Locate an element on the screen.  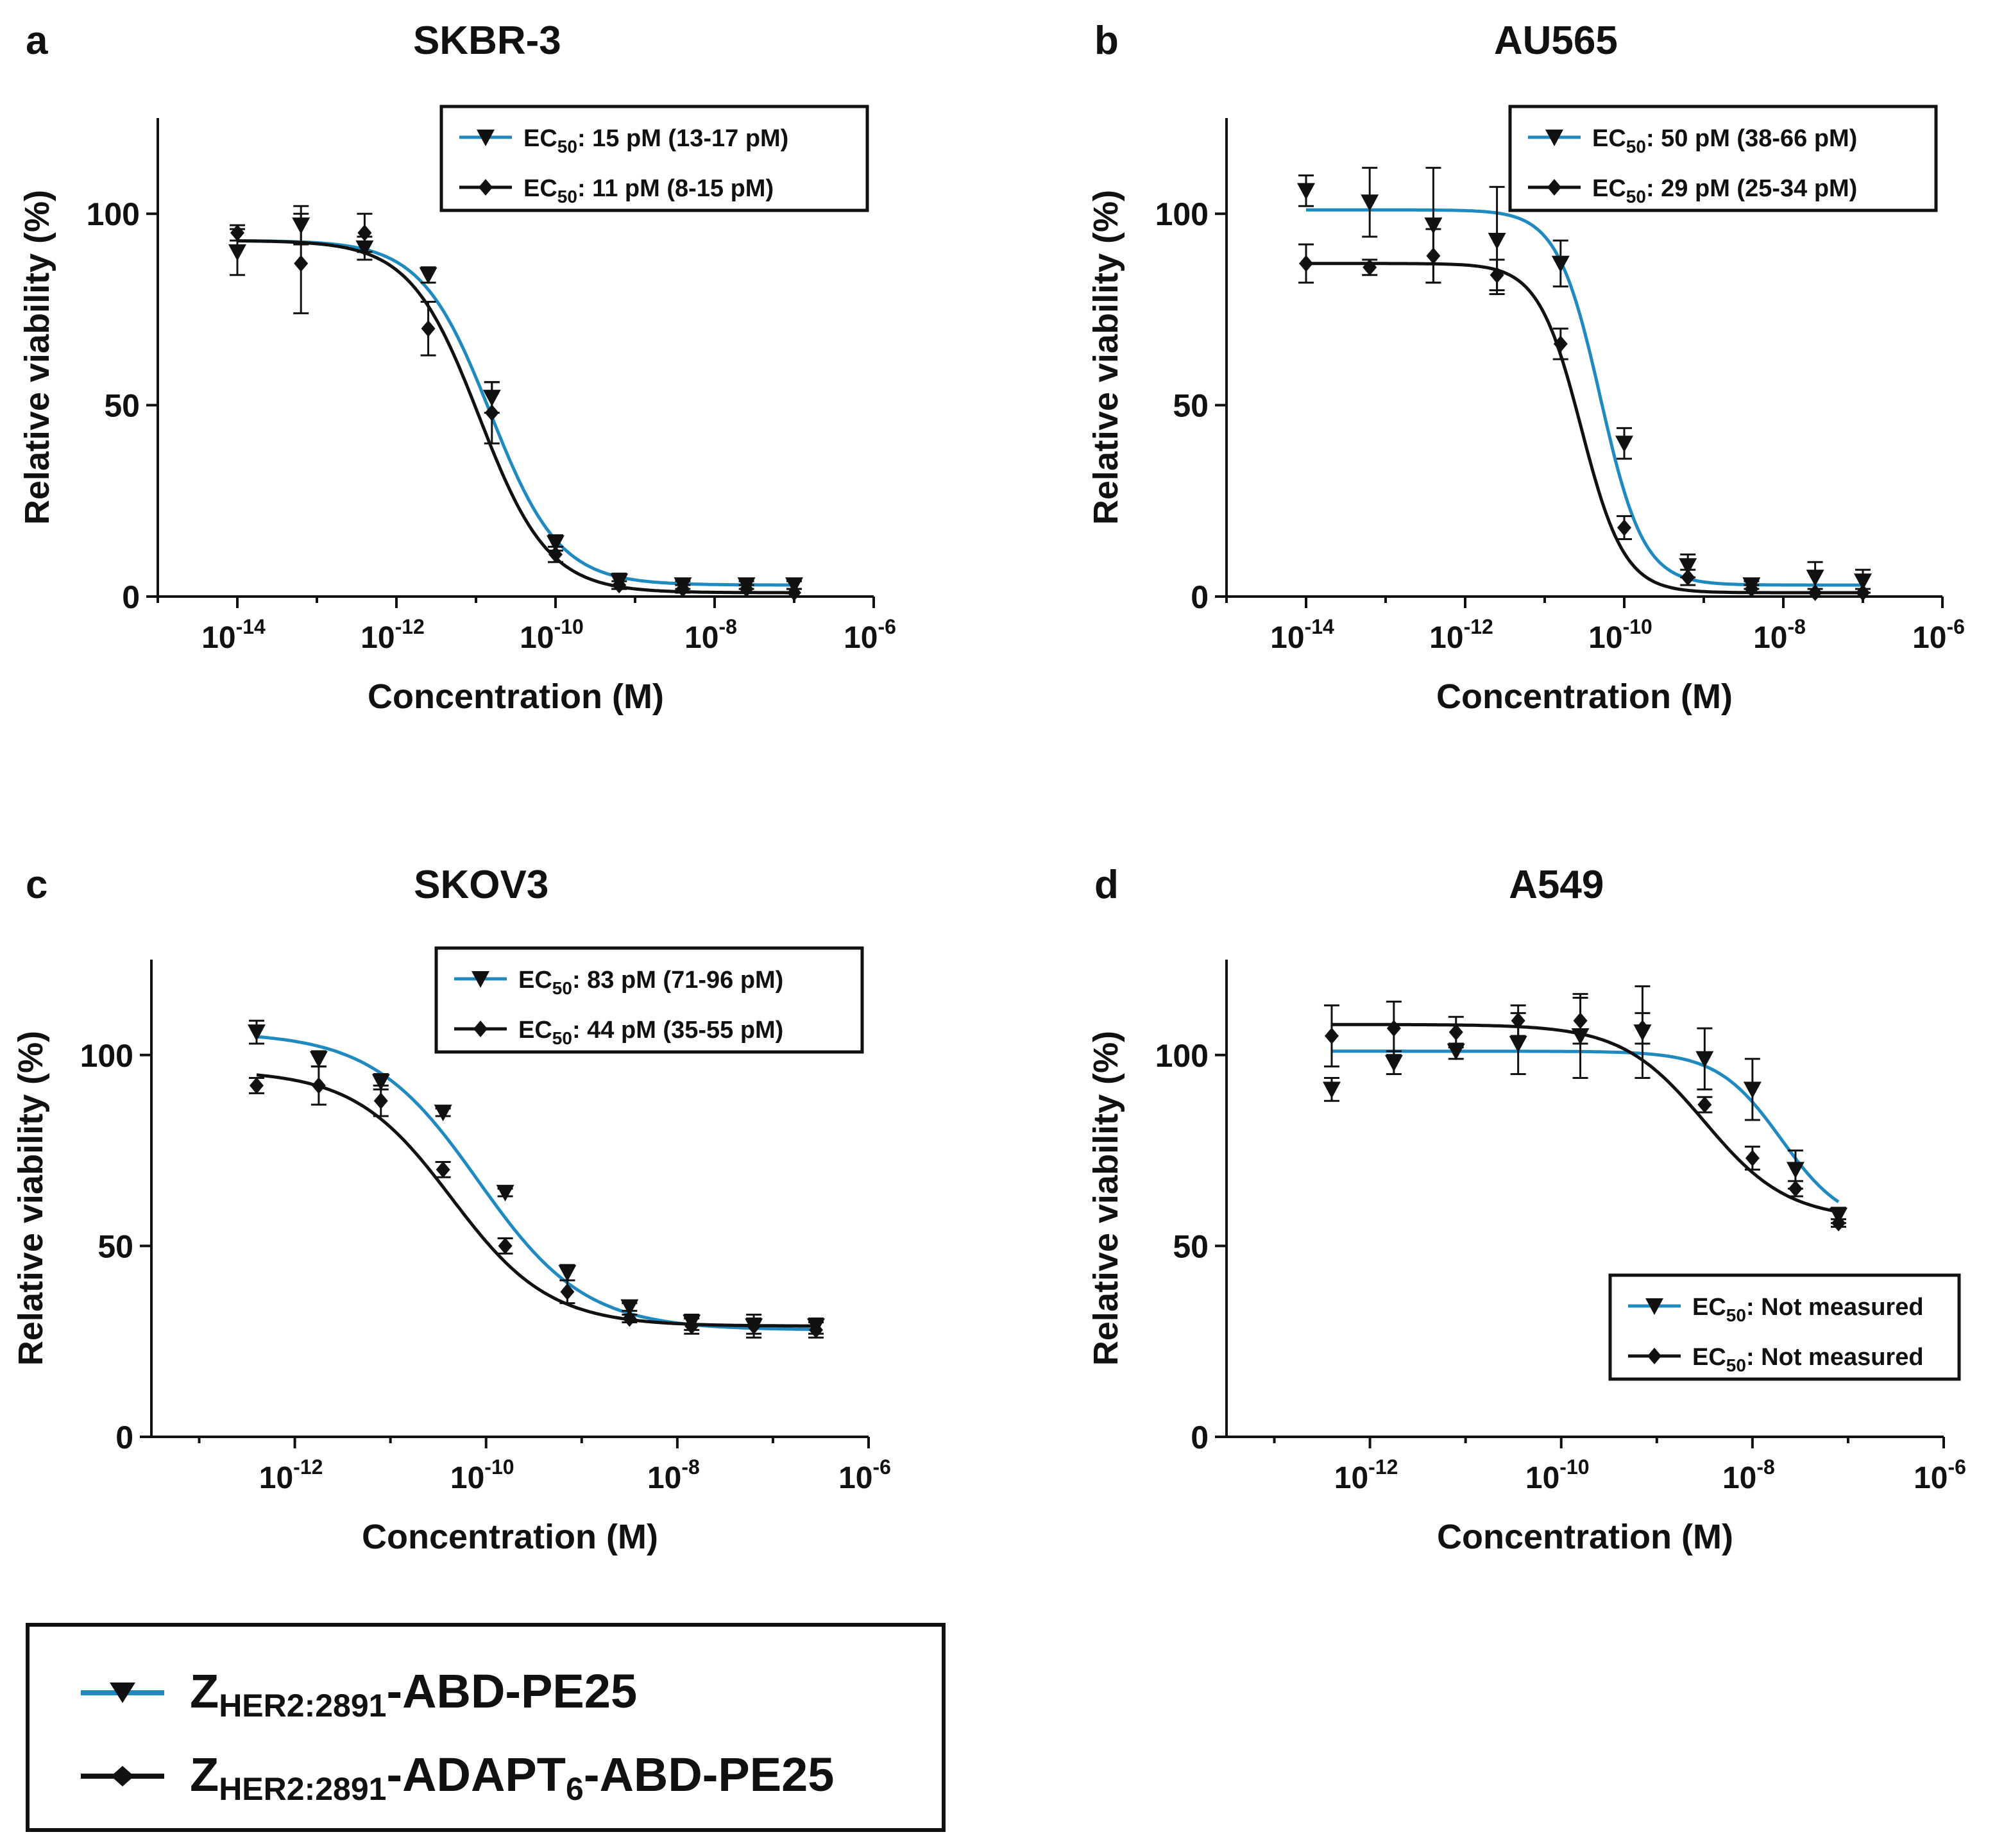
panel-legend-entry: EC50: 44 pM (35-55 pM) is located at coordinates (618, 1032).